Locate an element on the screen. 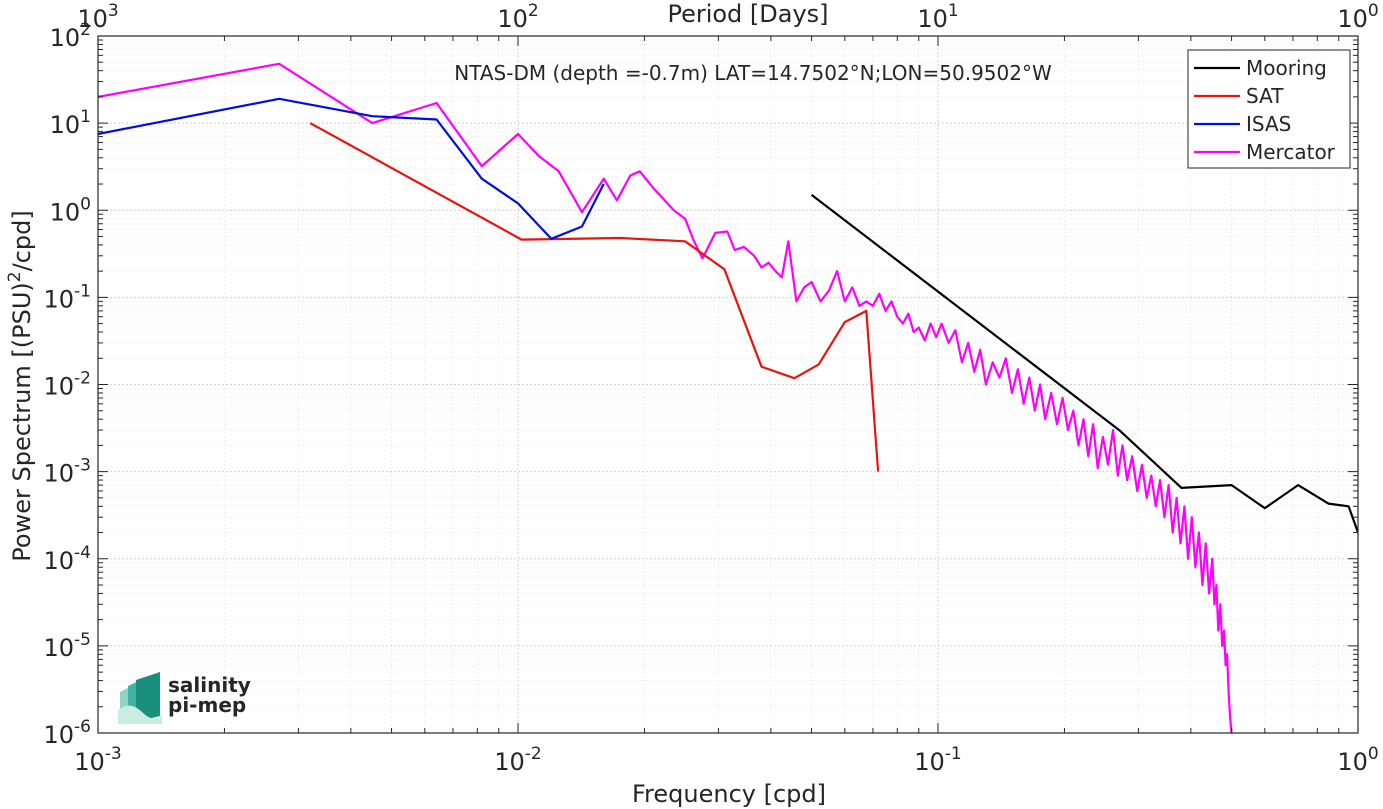 The height and width of the screenshot is (809, 1383). x-tick-label-exponent: 0 is located at coordinates (1373, 754).